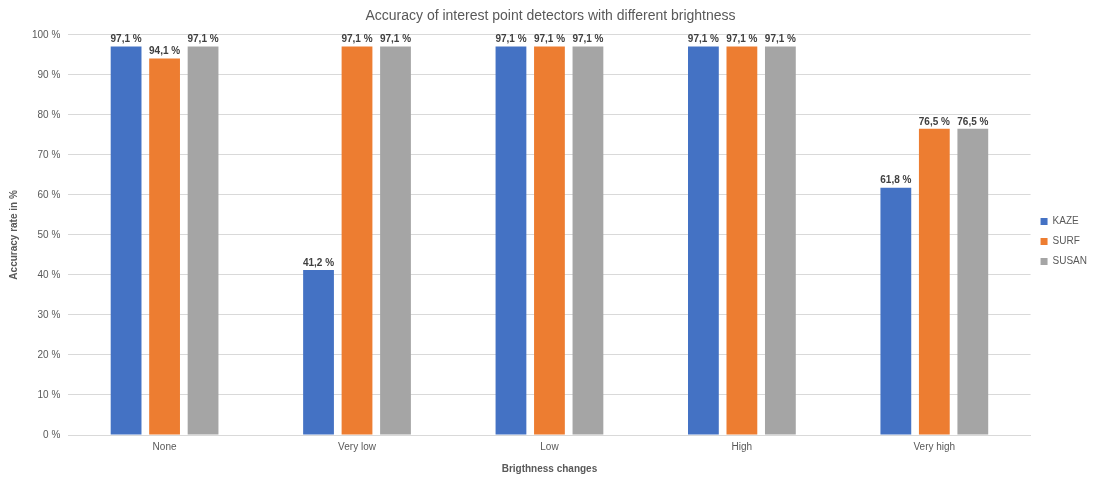  I want to click on y-tick-label: 50 %, so click(49, 234).